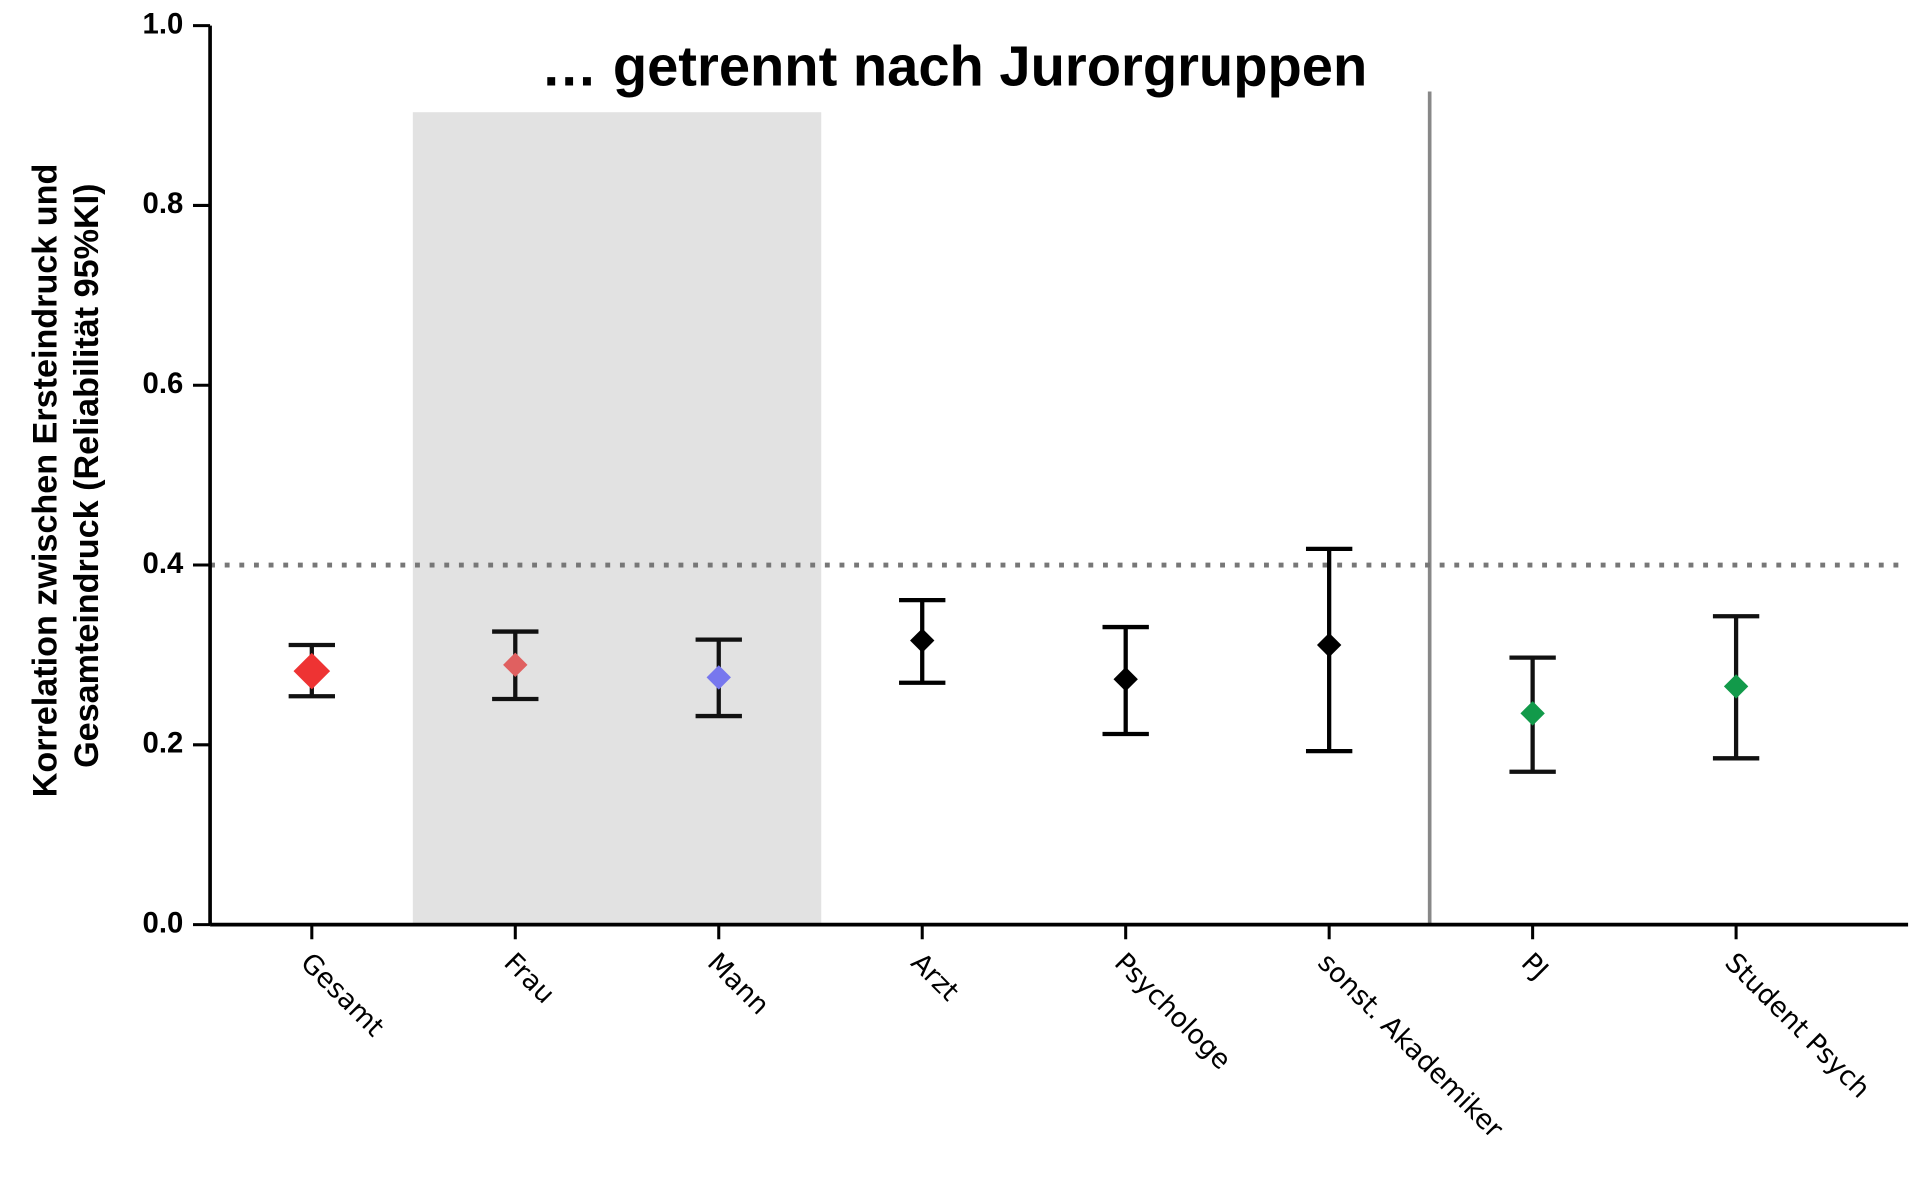  What do you see at coordinates (935, 977) in the screenshot?
I see `x-tick-label: Arzt` at bounding box center [935, 977].